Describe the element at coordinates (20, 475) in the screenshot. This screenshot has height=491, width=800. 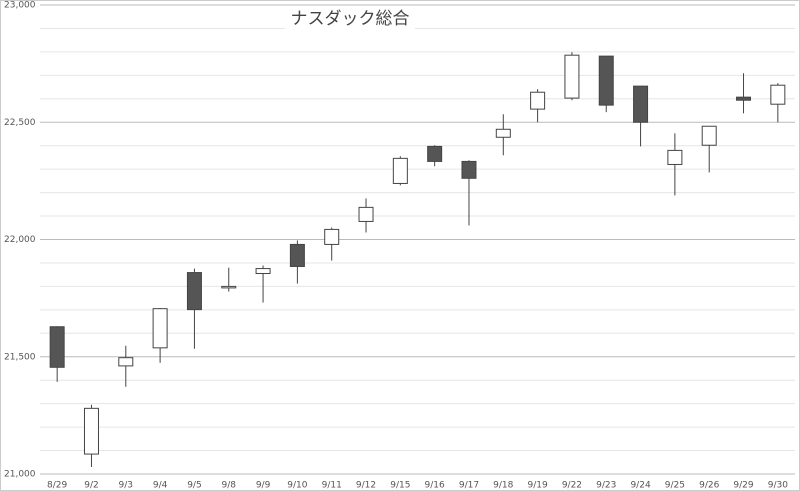
I see `y-tick-label: 21,000` at that location.